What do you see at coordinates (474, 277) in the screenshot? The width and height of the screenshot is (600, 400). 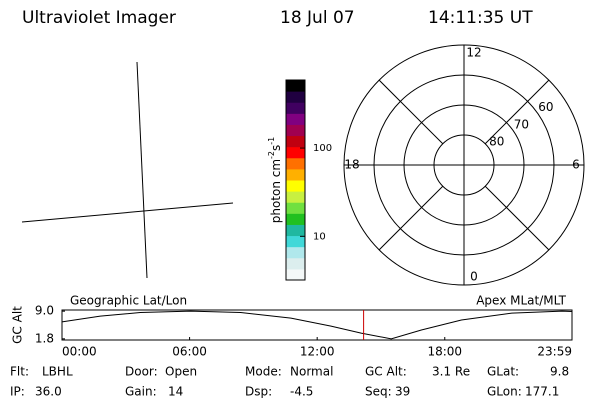 I see `mlt-label: 0` at bounding box center [474, 277].